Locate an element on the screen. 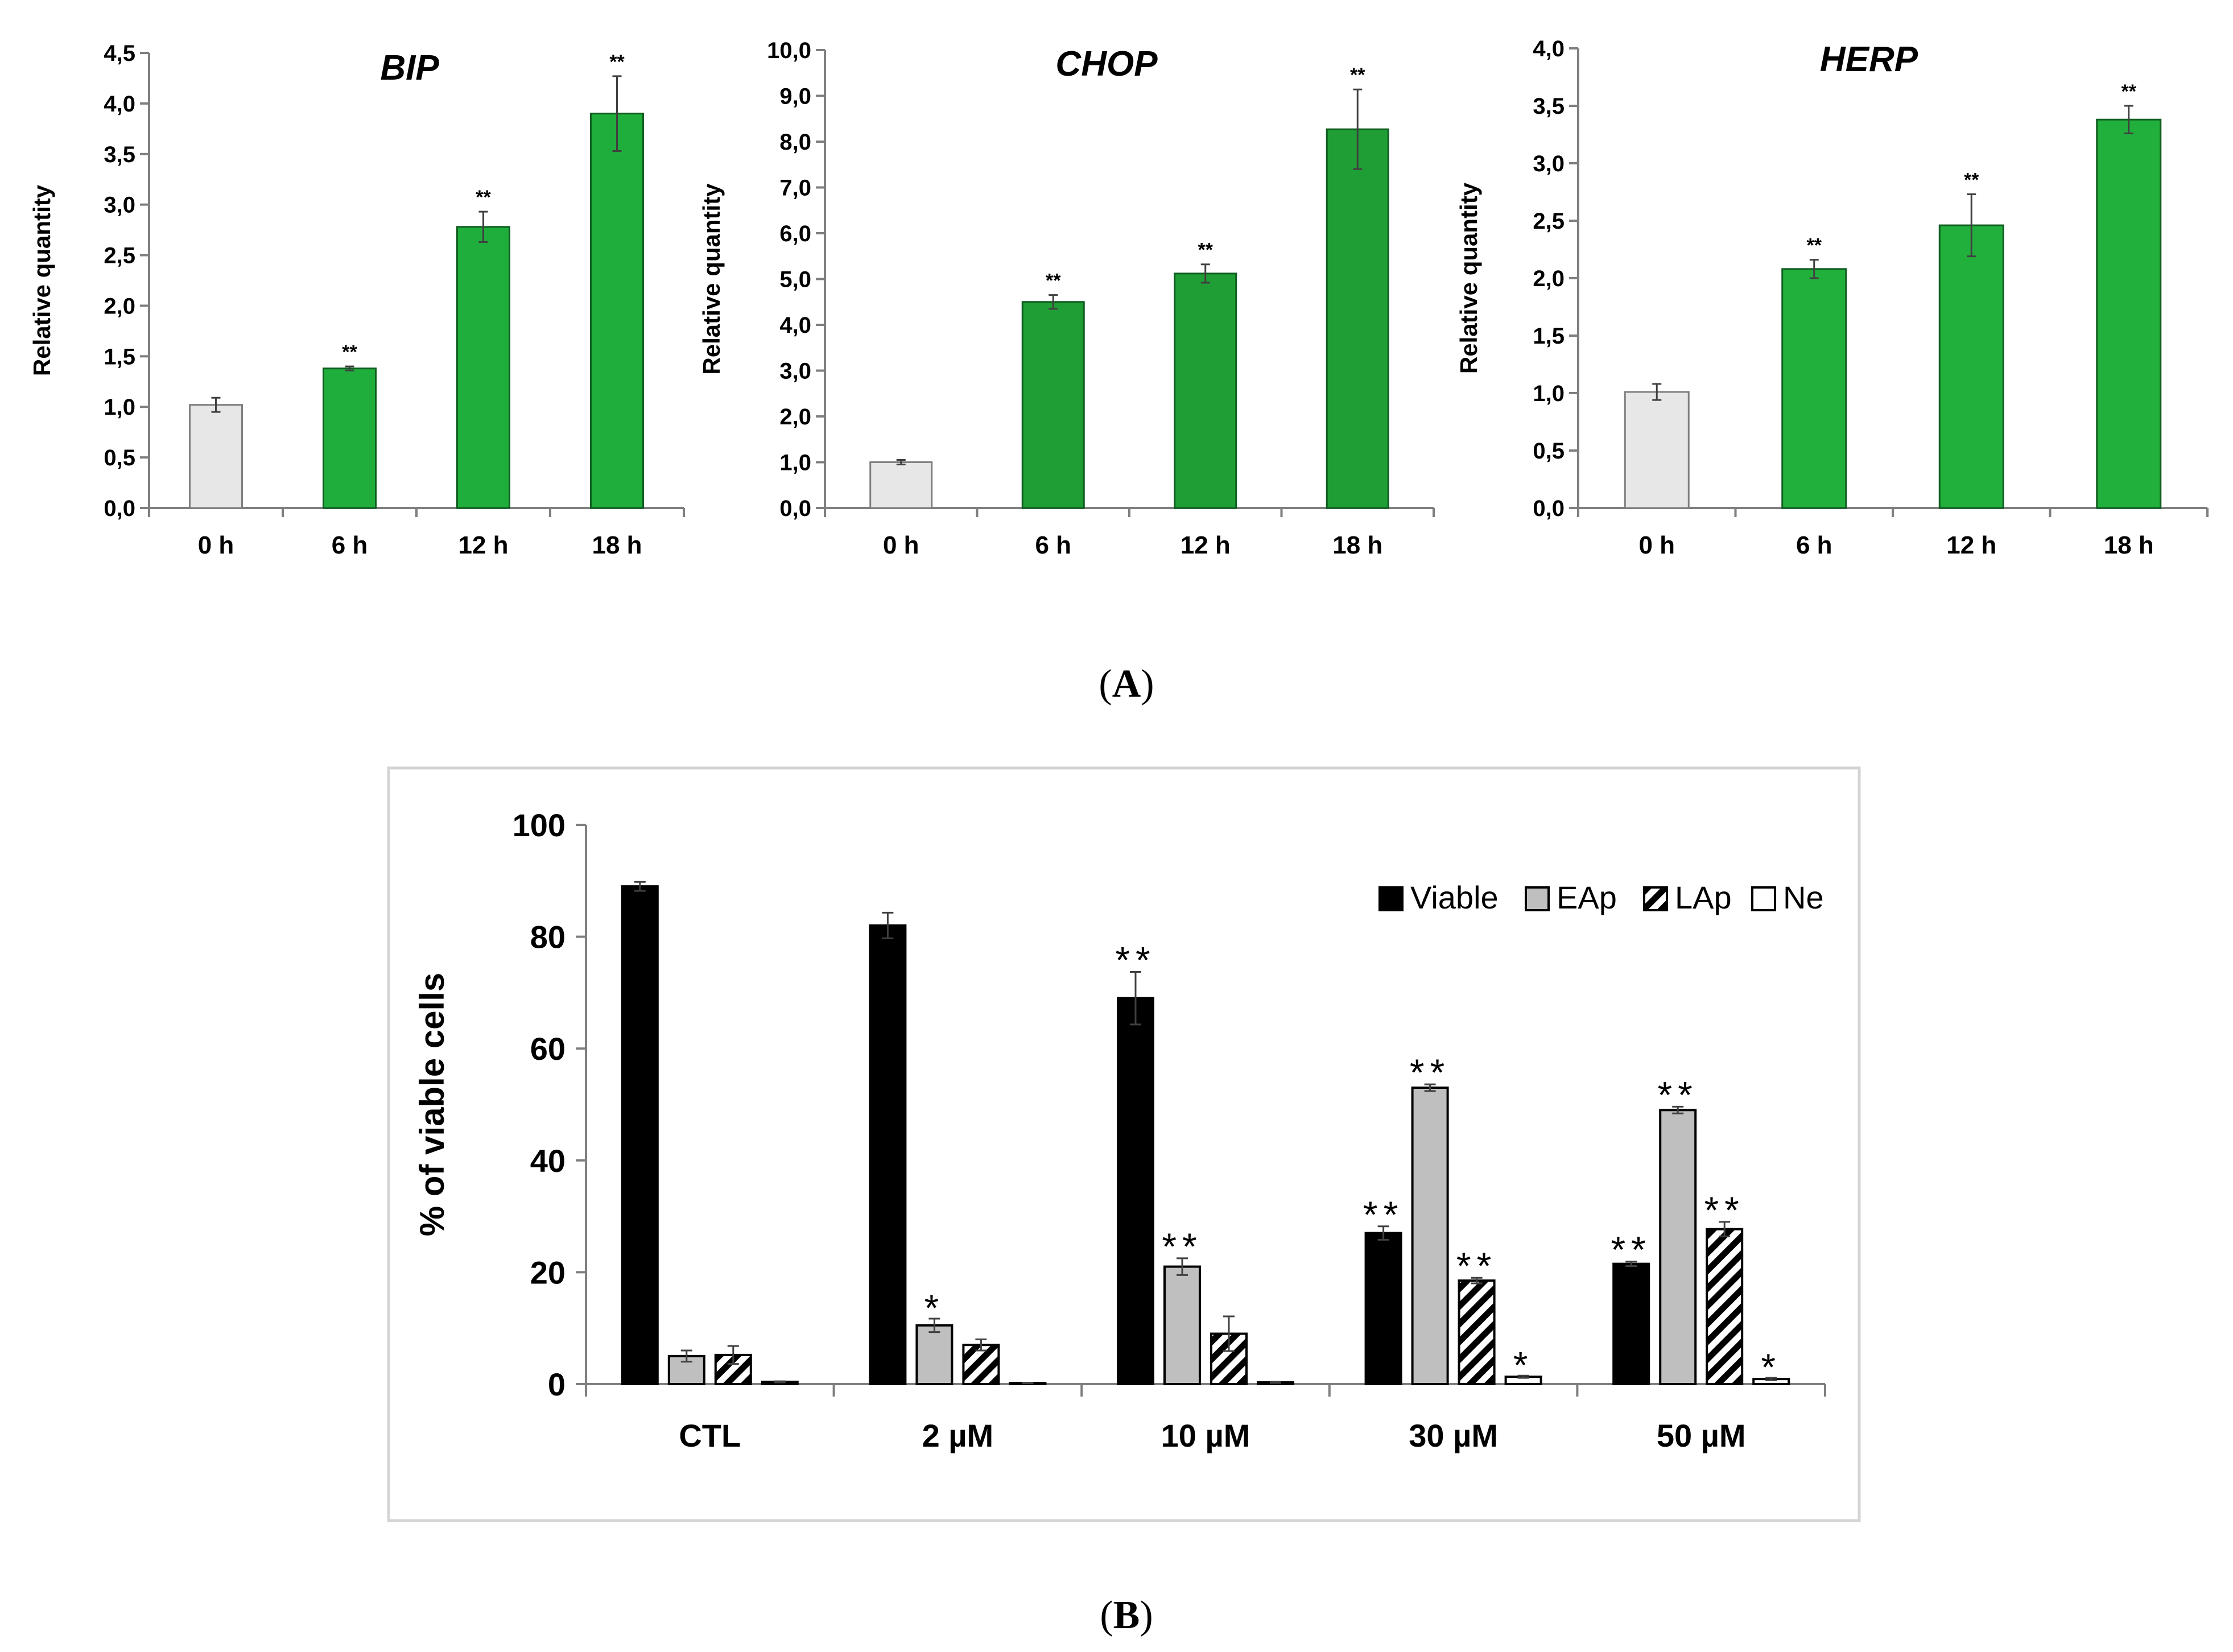 This screenshot has width=2233, height=1652. y-axis-label: % of viable cells is located at coordinates (432, 1105).